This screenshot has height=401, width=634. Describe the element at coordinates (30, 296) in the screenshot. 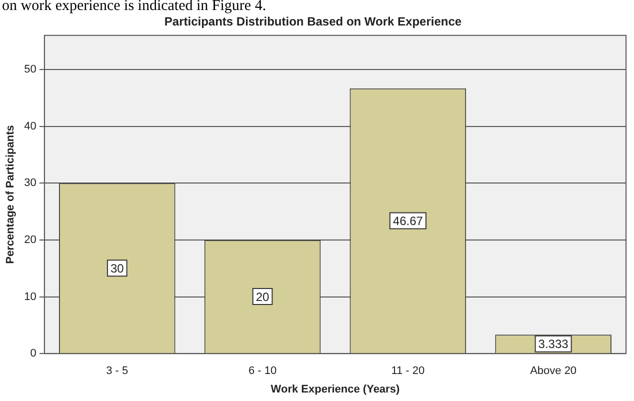

I see `y-tick-label: 10` at that location.